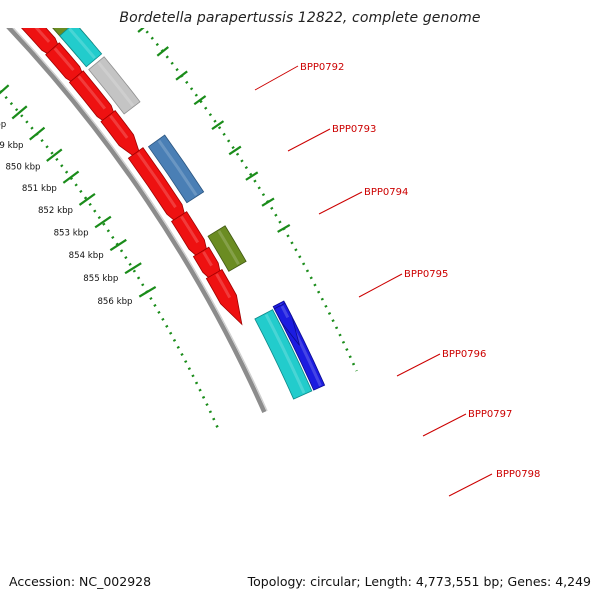 This screenshot has height=600, width=600. I want to click on accession-text: Accession: NC_002928, so click(80, 581).